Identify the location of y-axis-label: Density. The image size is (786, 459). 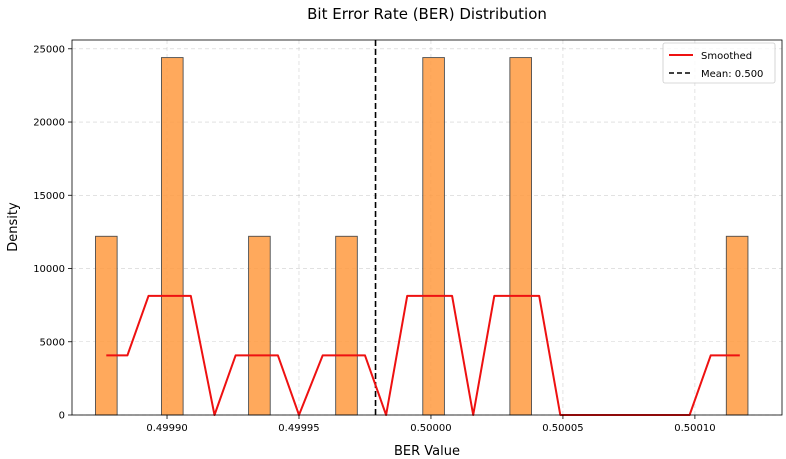
(13, 227).